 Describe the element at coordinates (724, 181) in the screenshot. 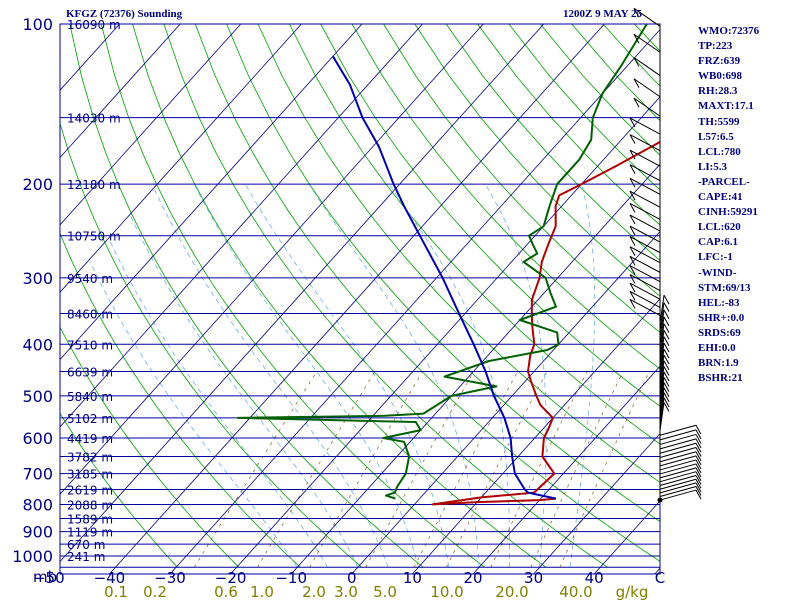

I see `index-item: -PARCEL-` at that location.